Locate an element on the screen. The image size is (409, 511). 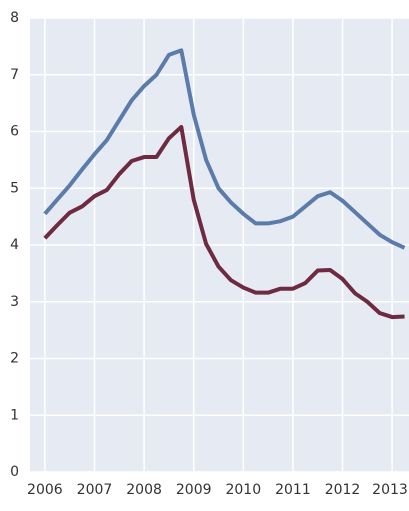
y-tick-label: 8 is located at coordinates (14, 18).